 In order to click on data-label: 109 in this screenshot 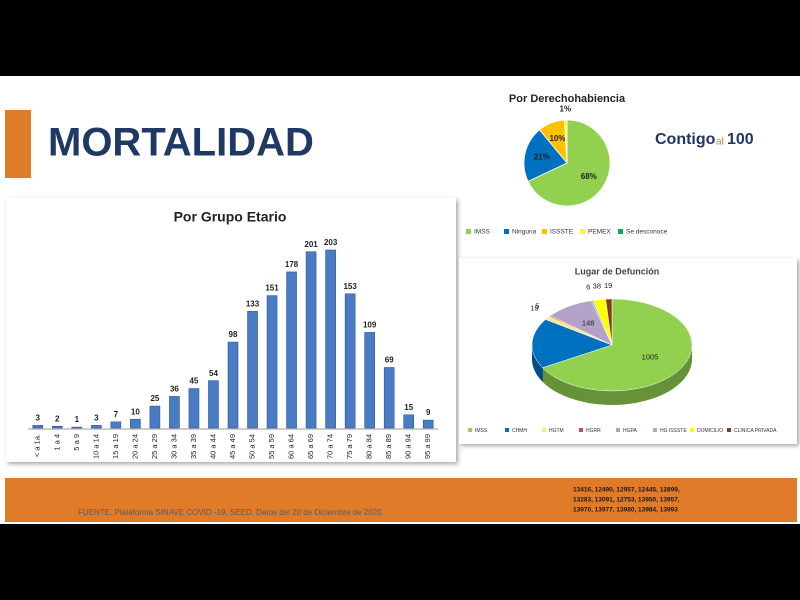, I will do `click(370, 325)`.